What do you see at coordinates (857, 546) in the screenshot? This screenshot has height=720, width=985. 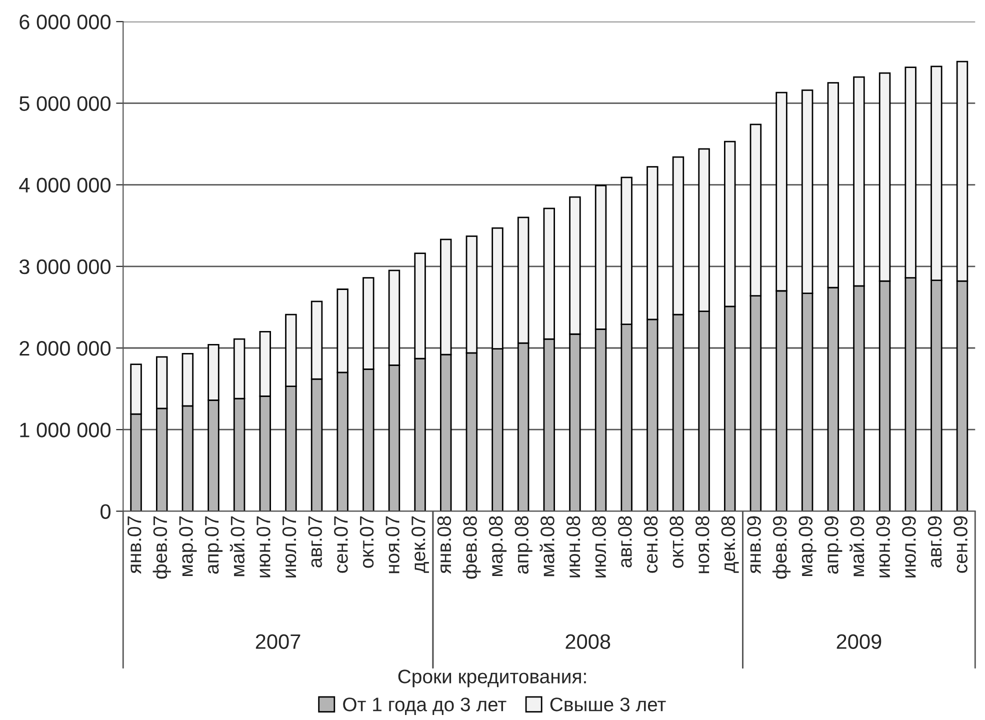 I see `x-tick-label: май.09` at bounding box center [857, 546].